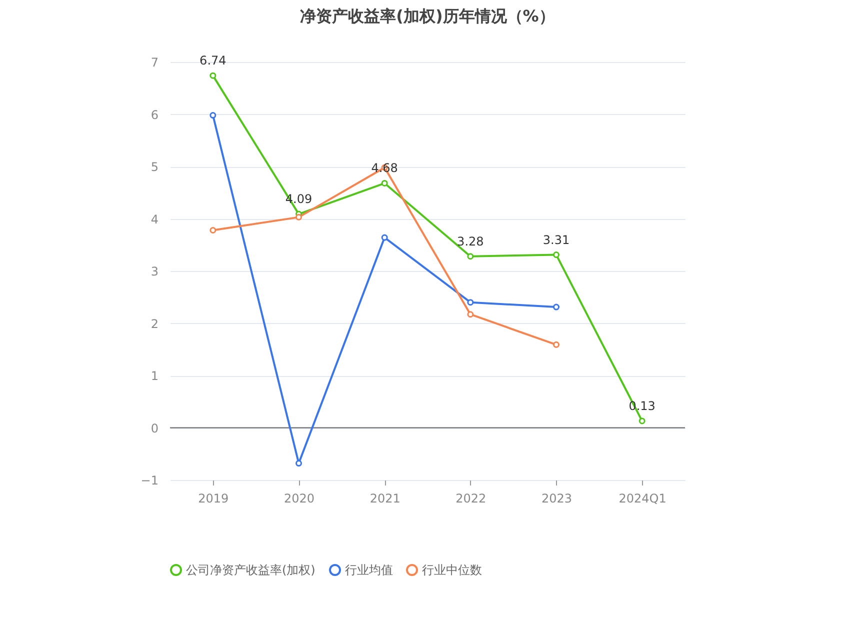 The width and height of the screenshot is (850, 637). I want to click on legend-label: 行业均值, so click(369, 570).